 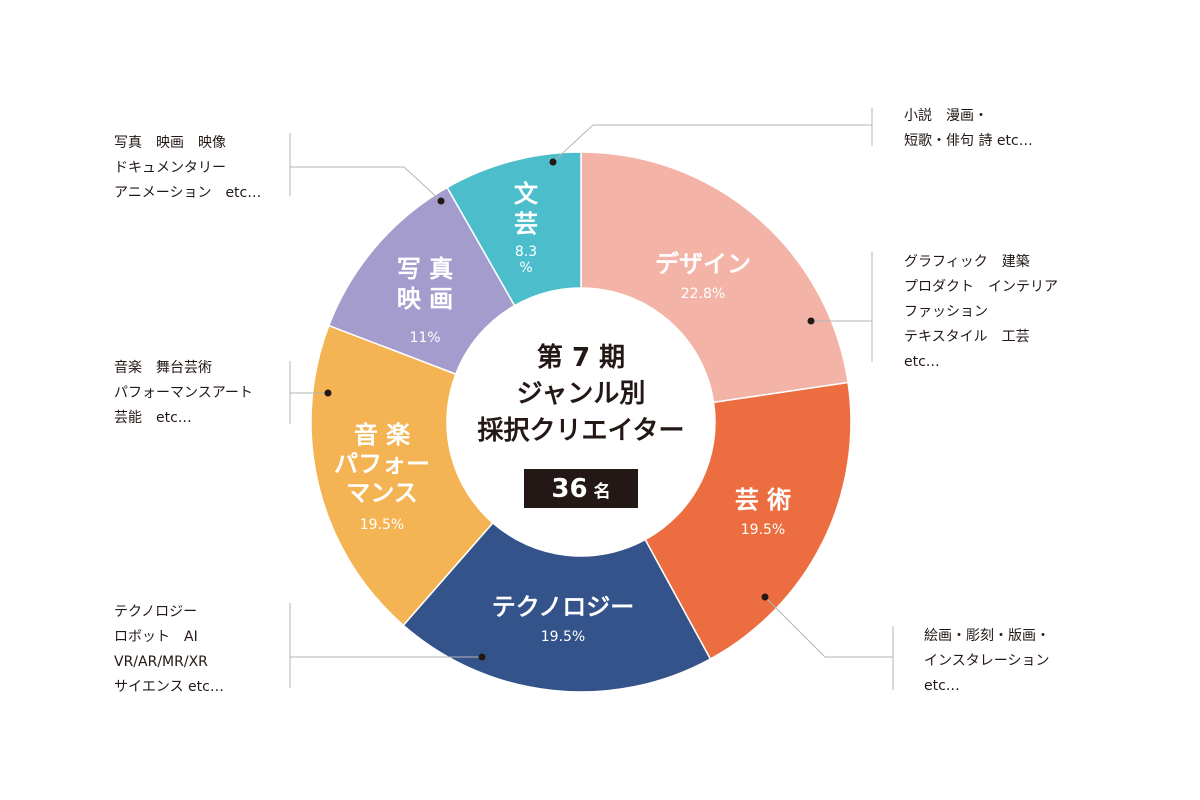 What do you see at coordinates (382, 464) in the screenshot?
I see `segment-label-music: パフォー` at bounding box center [382, 464].